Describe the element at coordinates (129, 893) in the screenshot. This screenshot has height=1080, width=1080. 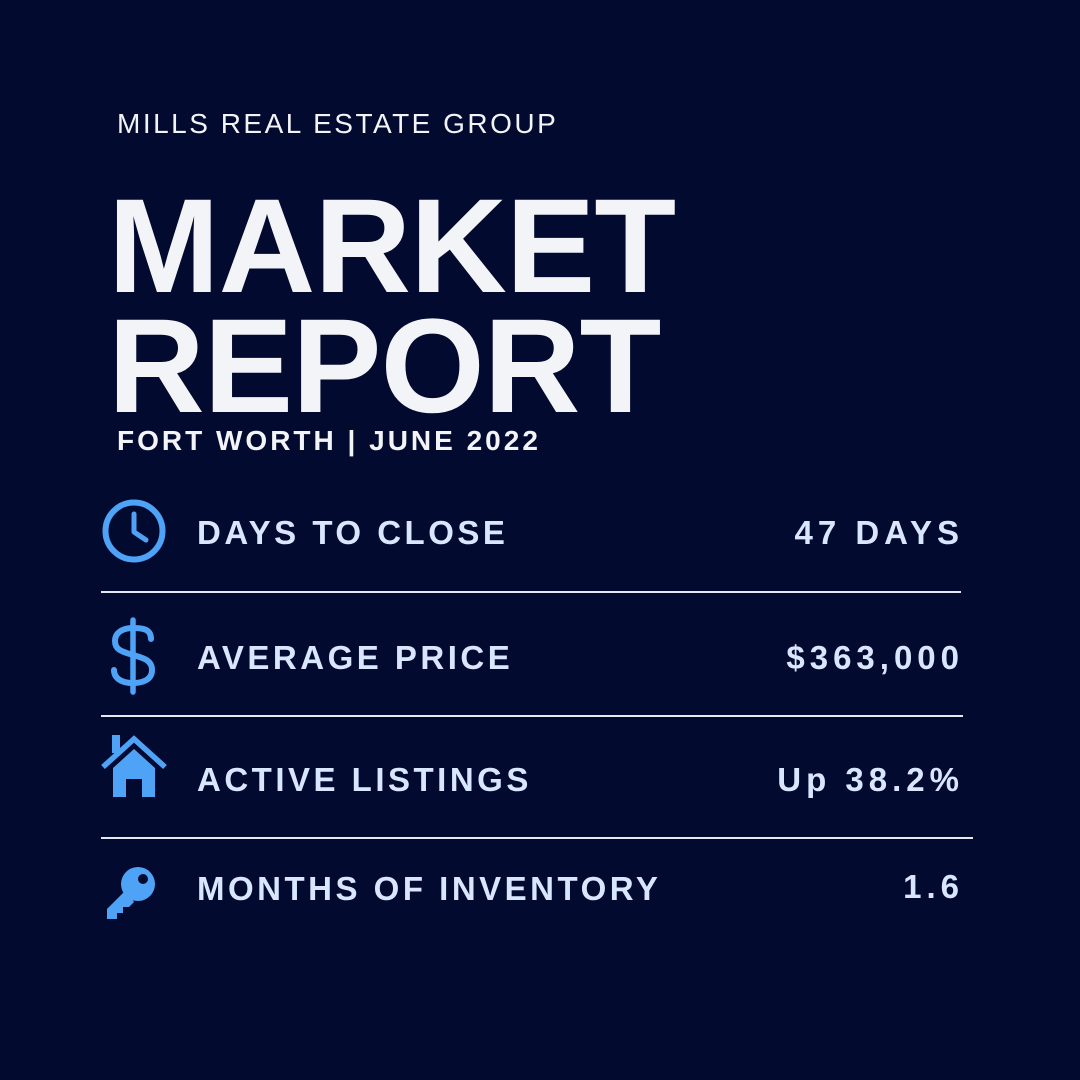
I see `key-icon` at that location.